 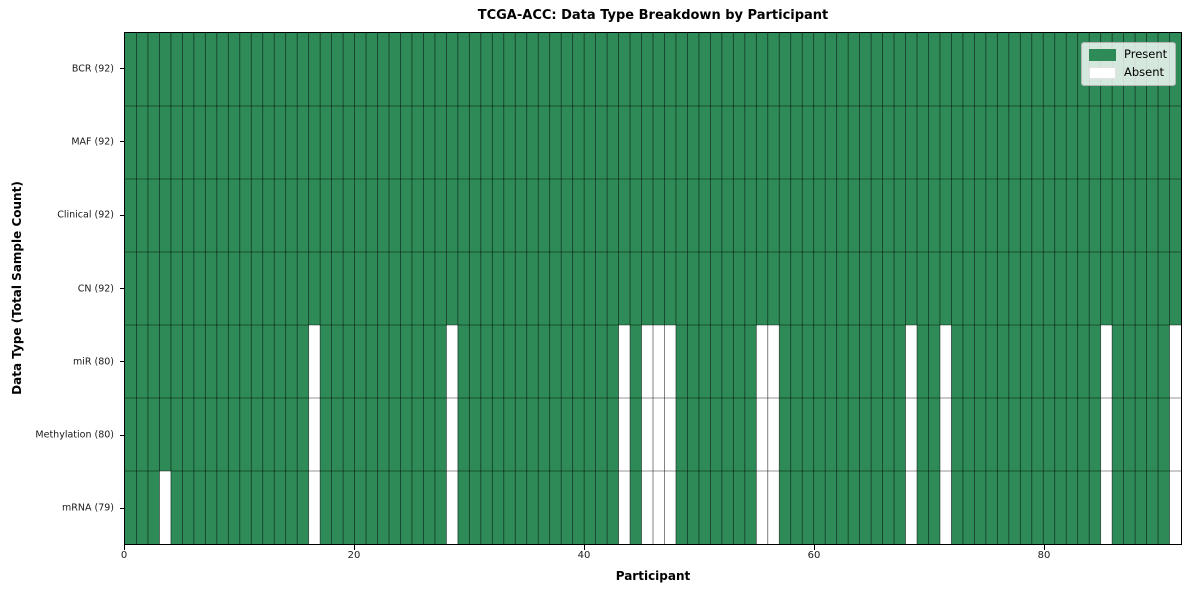 What do you see at coordinates (93, 362) in the screenshot?
I see `y-tick-label: miR (80)` at bounding box center [93, 362].